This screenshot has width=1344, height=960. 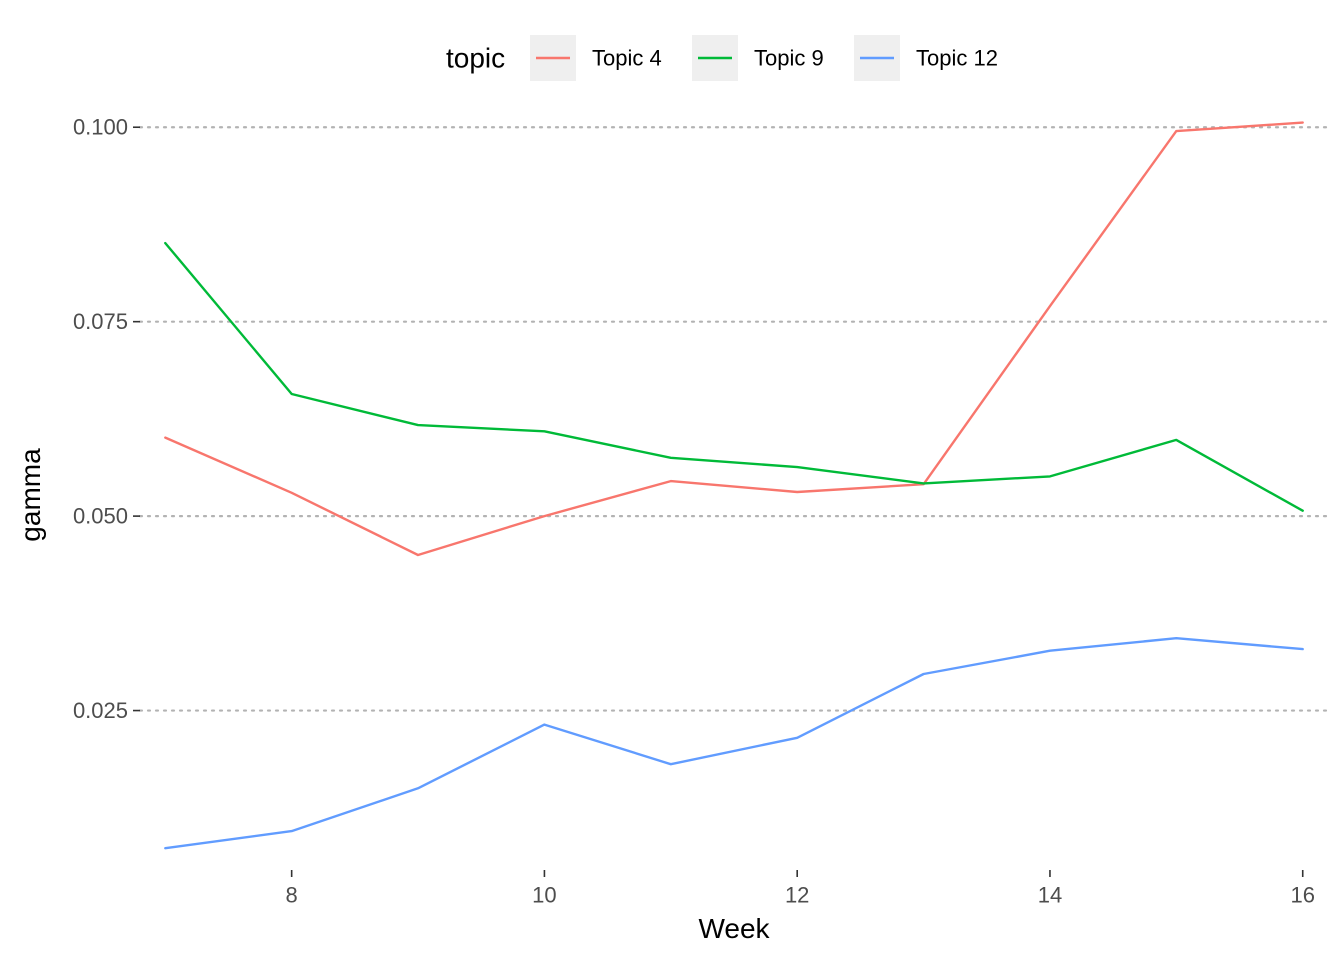 What do you see at coordinates (789, 58) in the screenshot?
I see `legend-label: Topic 9` at bounding box center [789, 58].